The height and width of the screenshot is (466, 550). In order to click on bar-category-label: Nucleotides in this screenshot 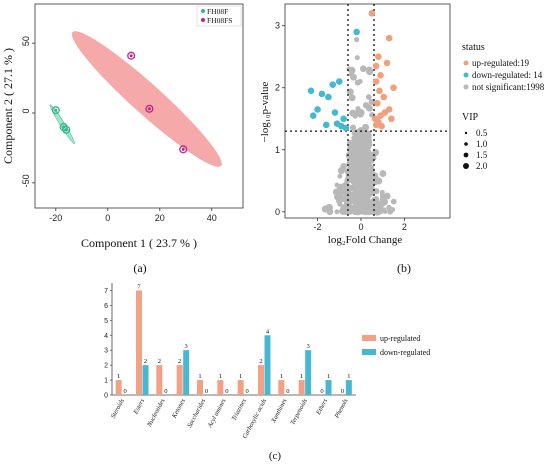, I will do `click(156, 413)`.